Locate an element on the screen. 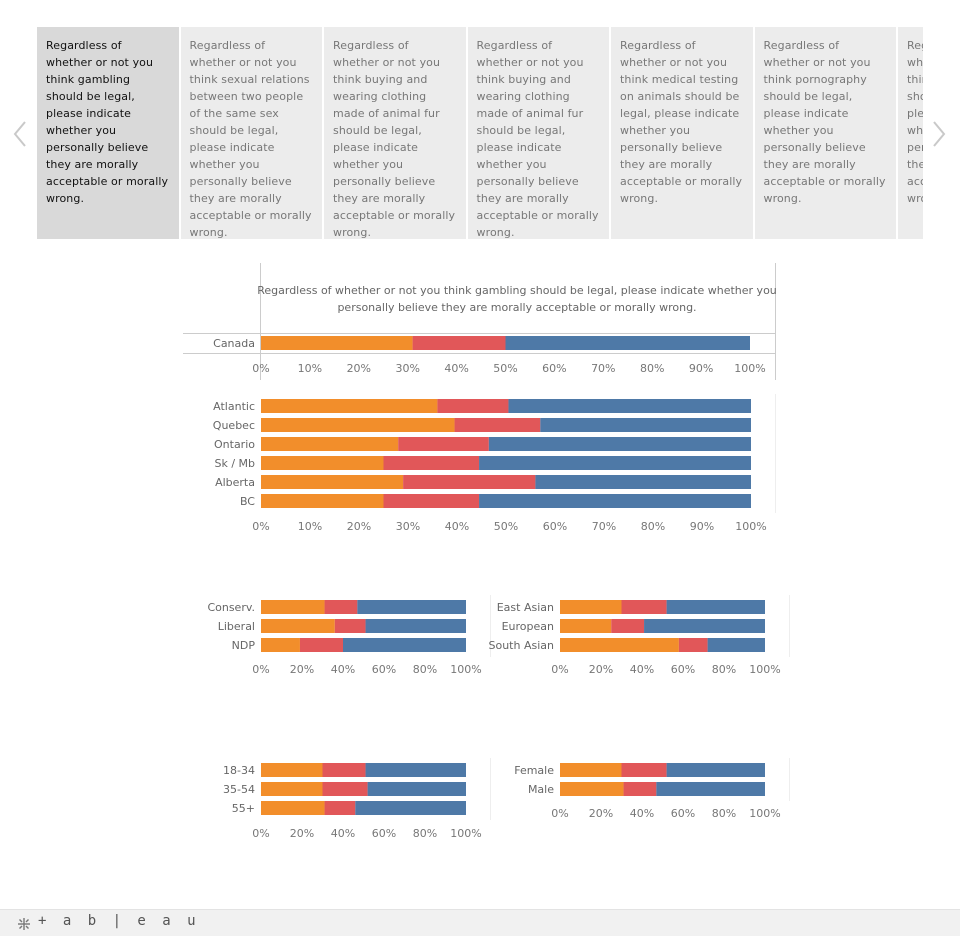 The image size is (960, 936). category-label: 35-54 is located at coordinates (239, 789).